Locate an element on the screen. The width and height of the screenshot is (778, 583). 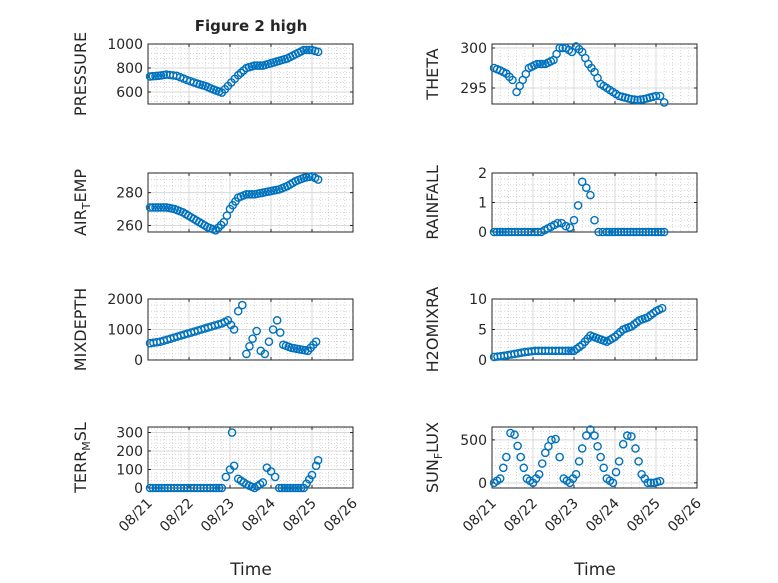
y-tick-label: 200 is located at coordinates (129, 452).